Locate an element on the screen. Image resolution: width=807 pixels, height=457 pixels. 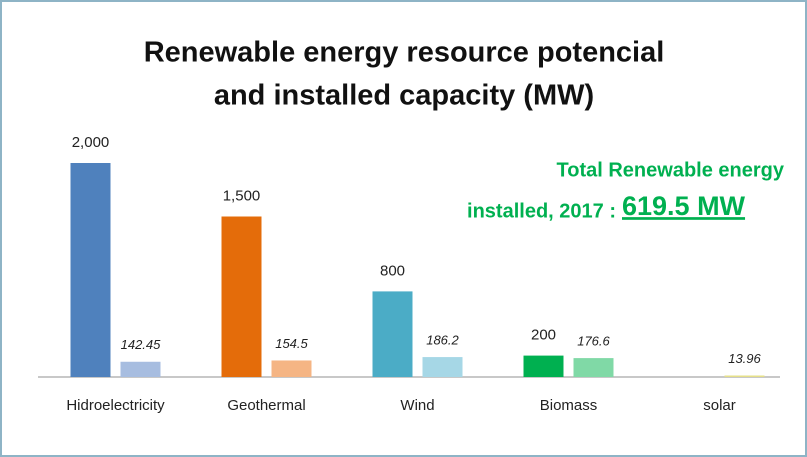
data-label: 1,500 is located at coordinates (242, 195).